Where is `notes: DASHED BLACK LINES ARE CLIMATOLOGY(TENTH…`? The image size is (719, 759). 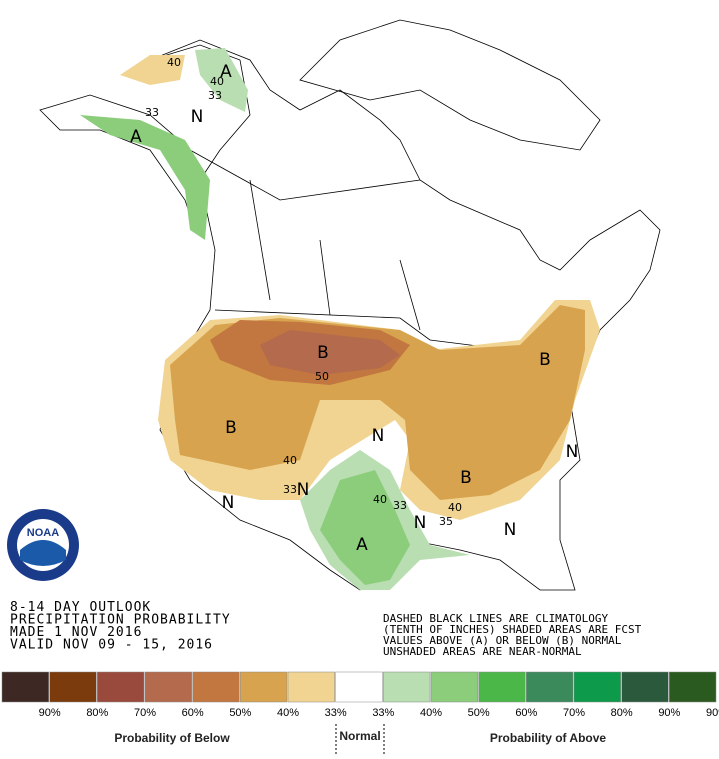 notes: DASHED BLACK LINES ARE CLIMATOLOGY(TENTH… is located at coordinates (512, 635).